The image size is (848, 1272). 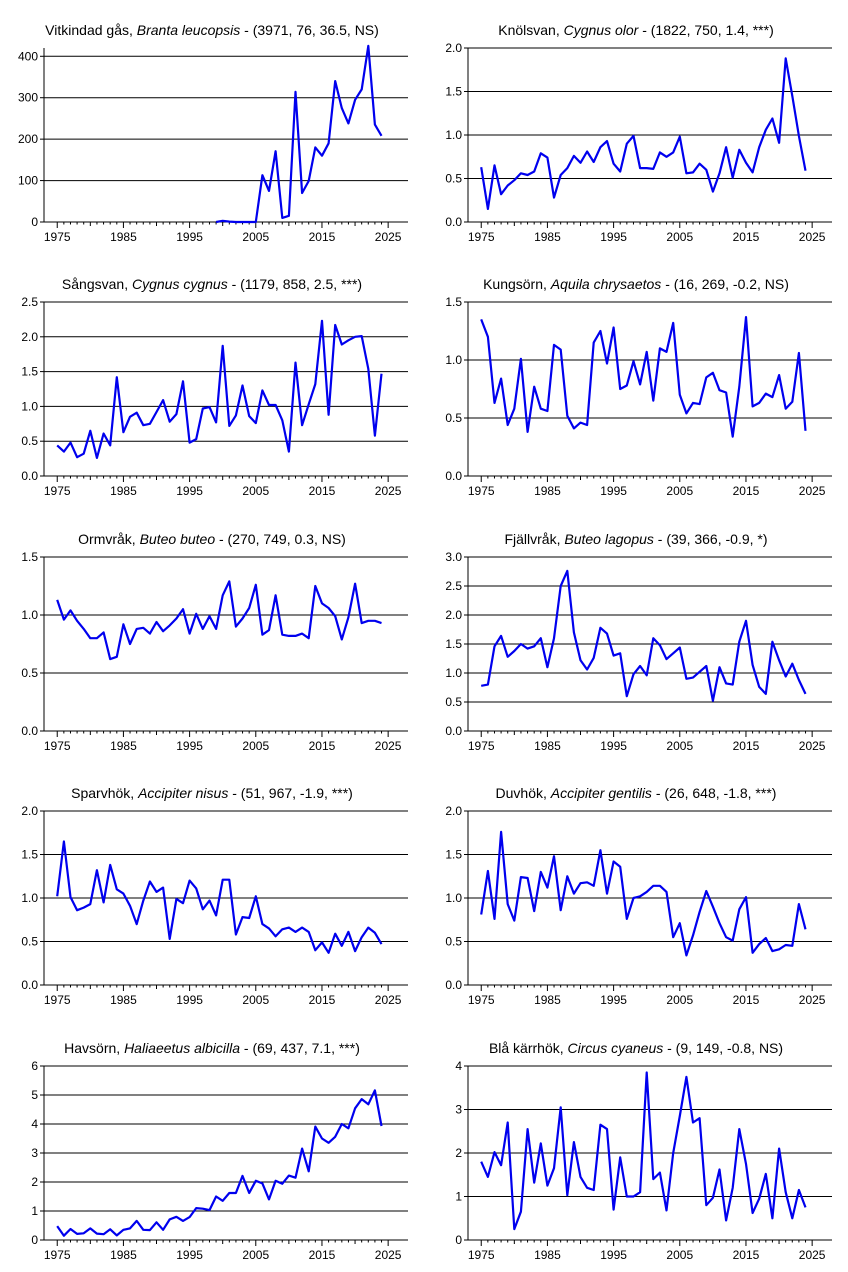 What do you see at coordinates (28, 98) in the screenshot?
I see `y-tick-label: 300` at bounding box center [28, 98].